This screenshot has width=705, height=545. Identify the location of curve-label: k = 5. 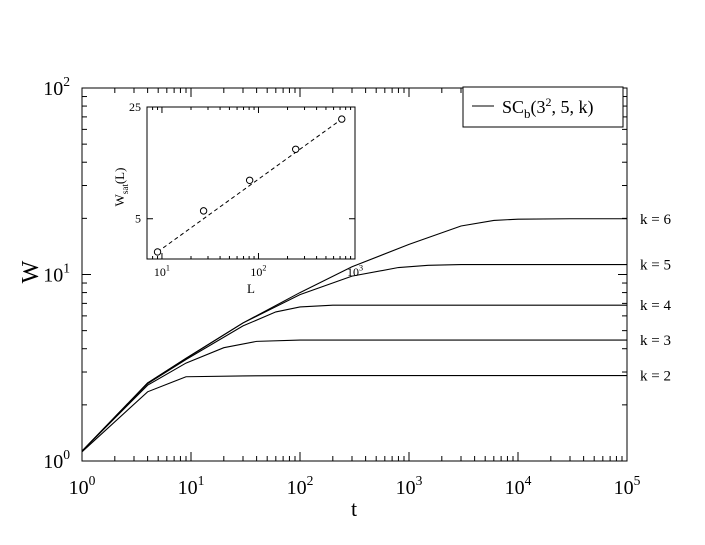
(655, 266).